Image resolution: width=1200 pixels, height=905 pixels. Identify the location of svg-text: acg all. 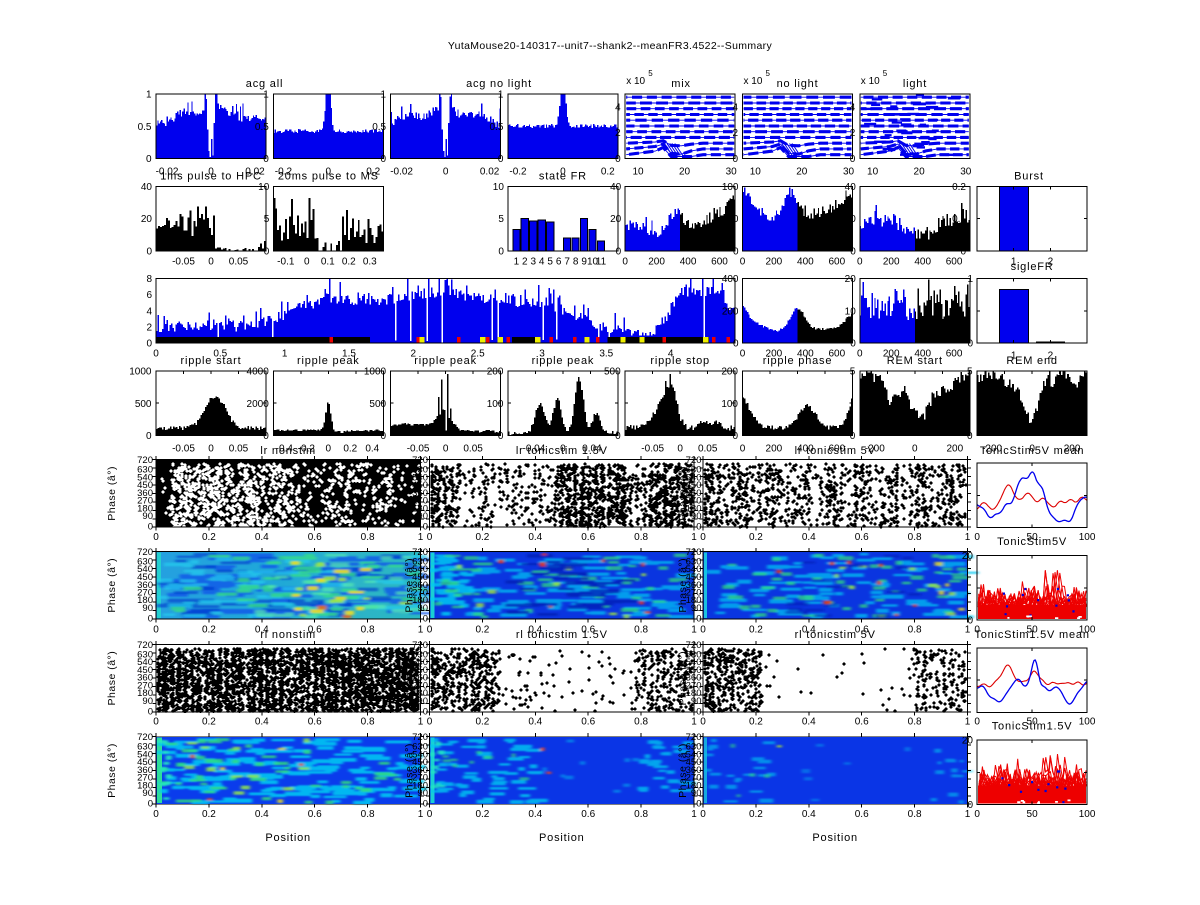
(264, 84).